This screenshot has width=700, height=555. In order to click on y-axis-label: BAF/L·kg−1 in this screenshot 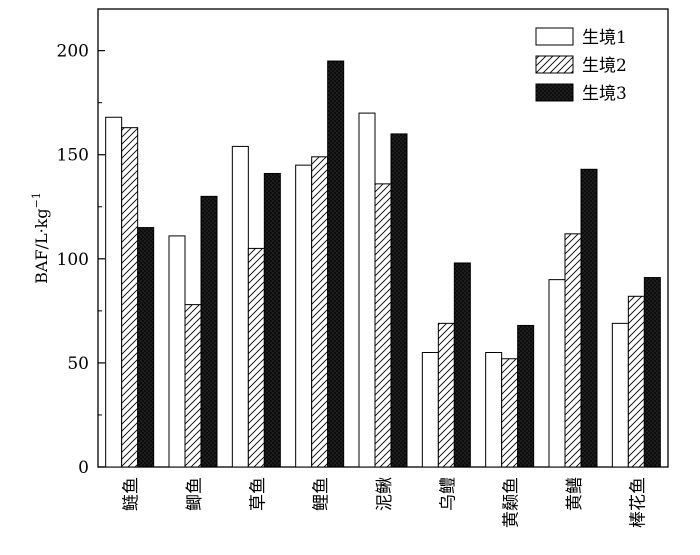, I will do `click(40, 238)`.